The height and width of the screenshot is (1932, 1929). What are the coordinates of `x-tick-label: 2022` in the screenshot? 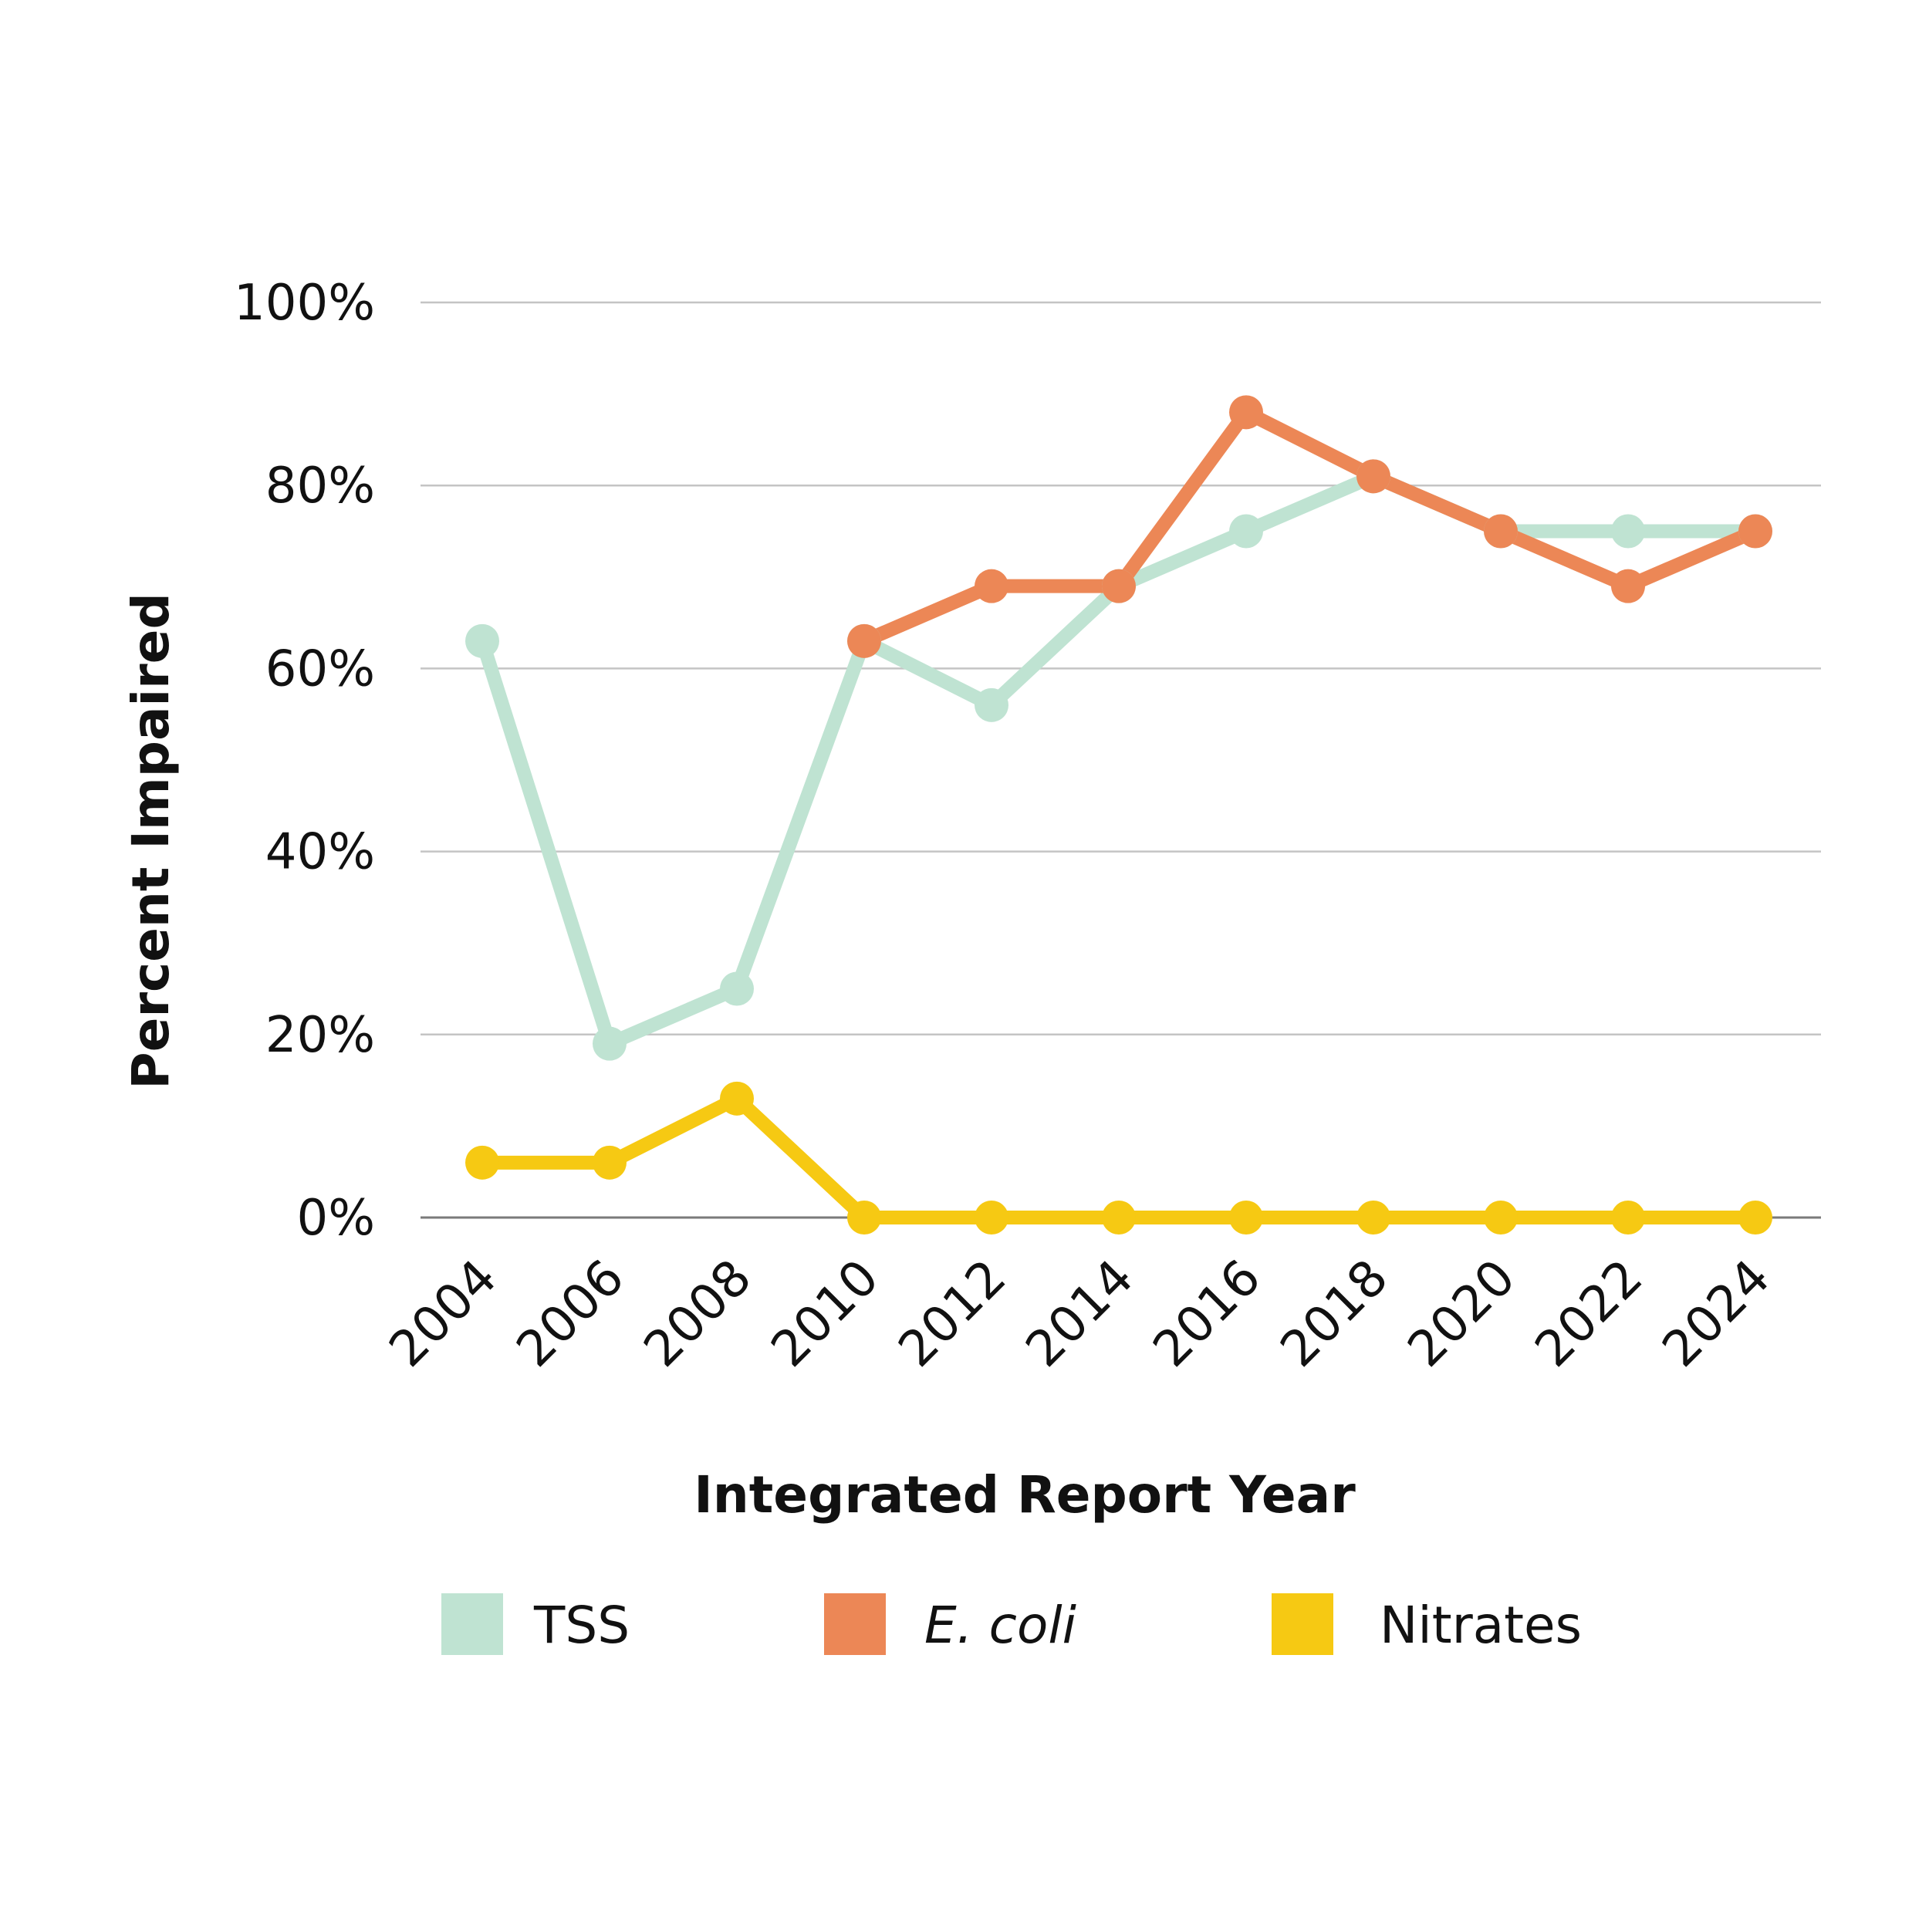 It's located at (1589, 1313).